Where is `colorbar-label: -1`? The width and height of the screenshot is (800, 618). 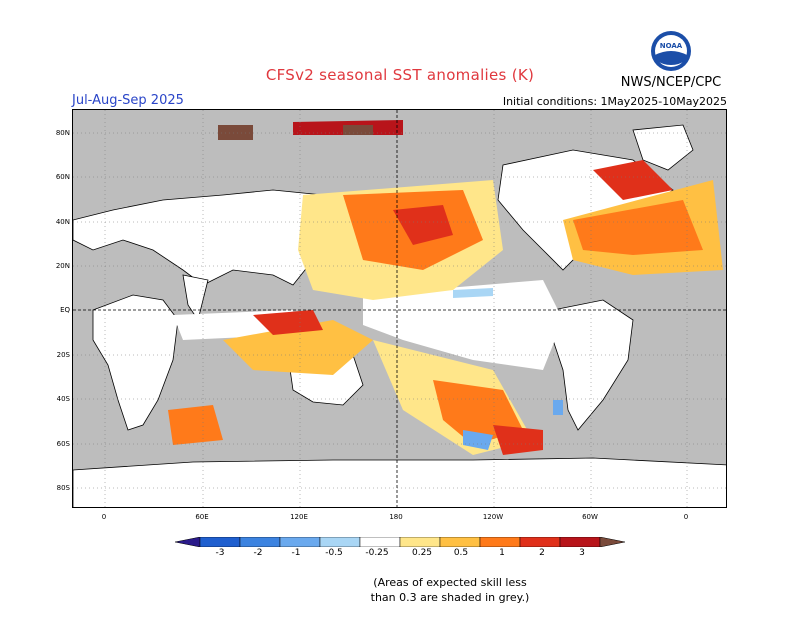
colorbar-label: -1 is located at coordinates (296, 553).